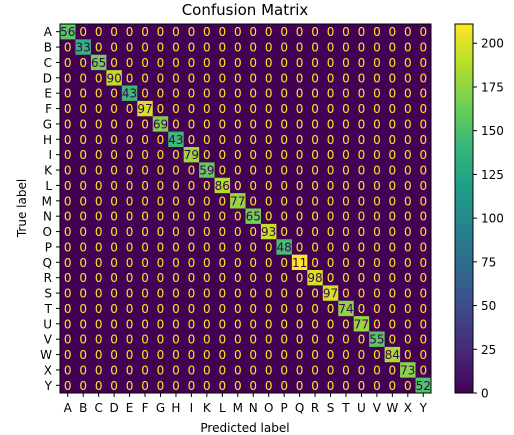 The width and height of the screenshot is (514, 435). What do you see at coordinates (160, 293) in the screenshot?
I see `heatmap-cell-S-G` at bounding box center [160, 293].